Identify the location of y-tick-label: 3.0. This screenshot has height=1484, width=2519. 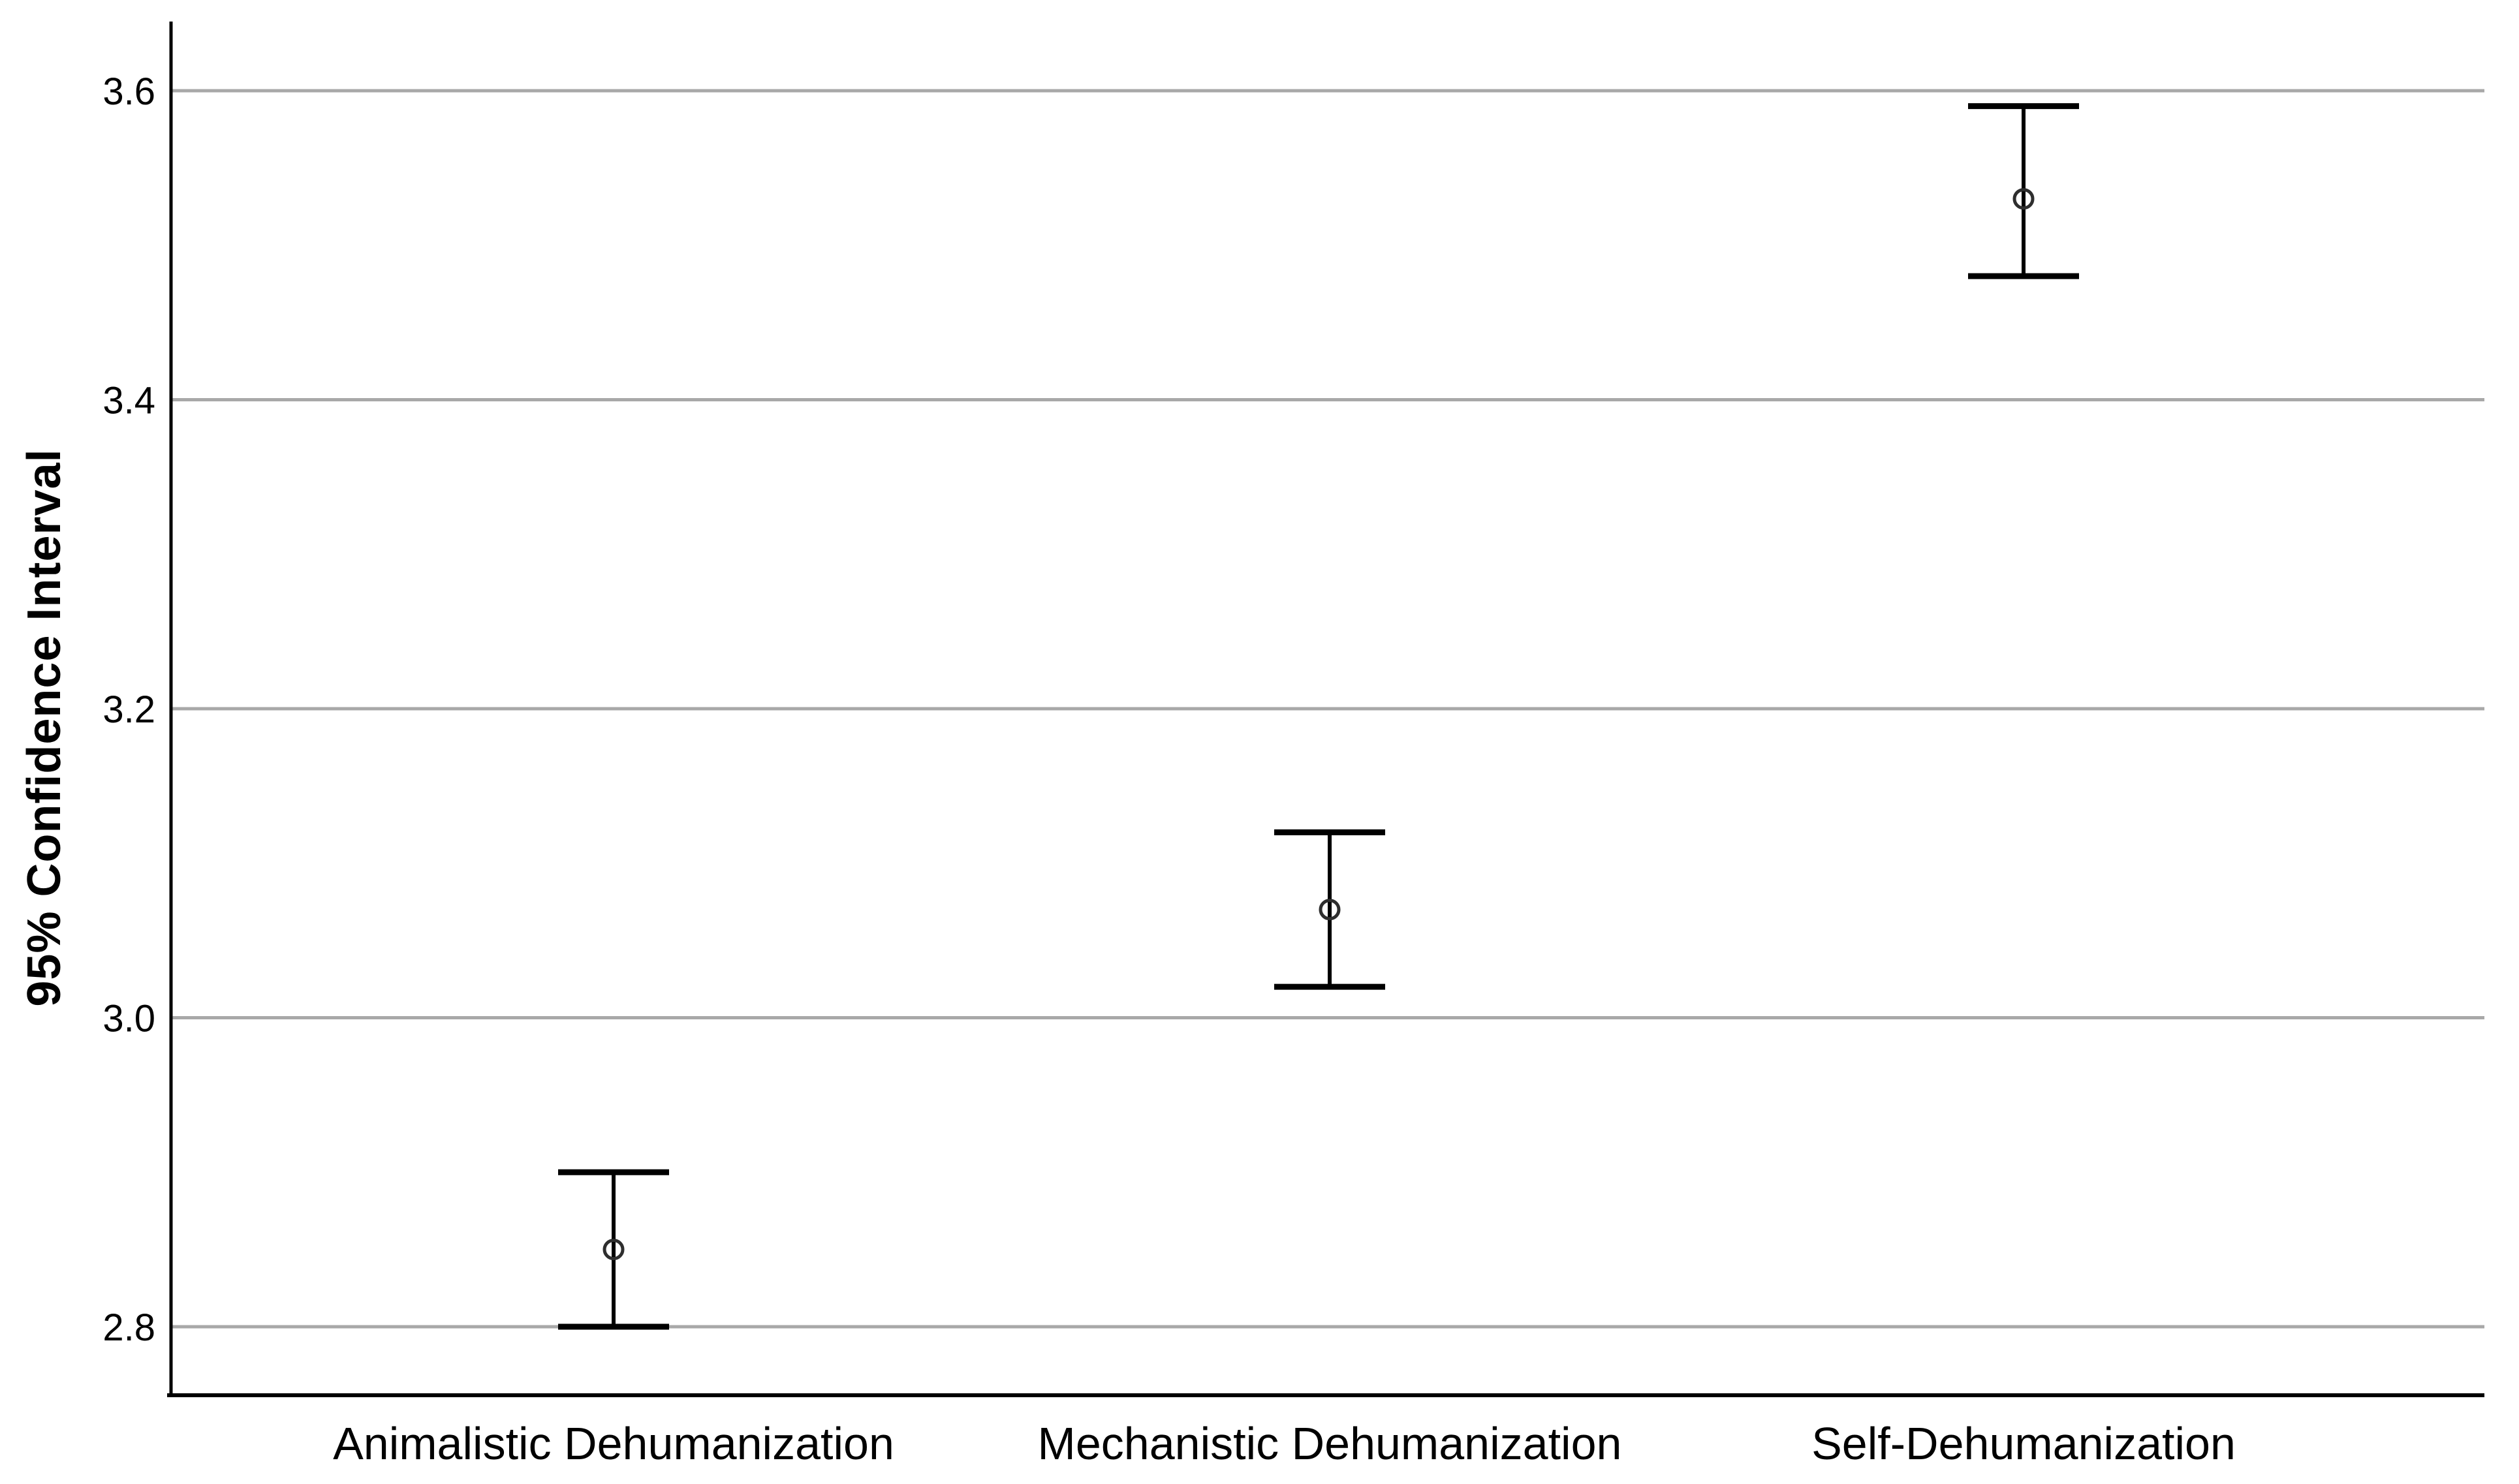
(128, 1019).